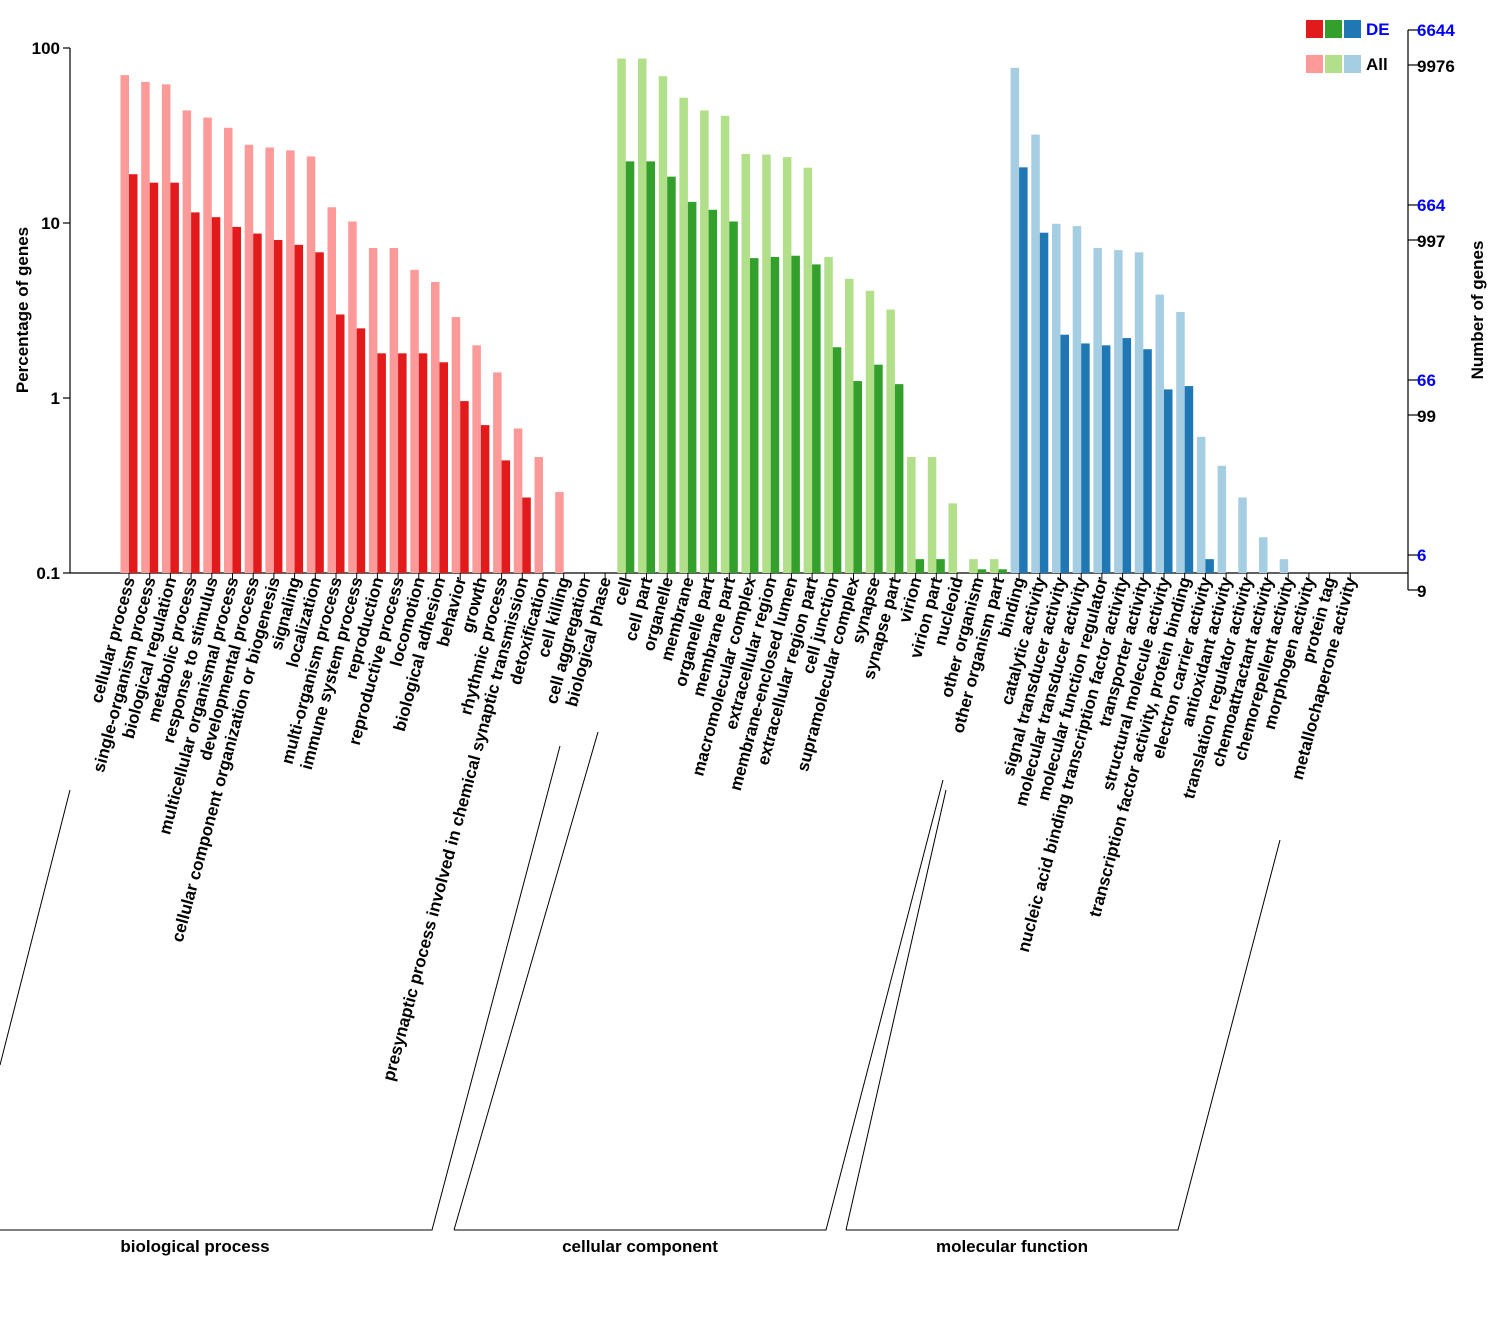 This screenshot has height=1337, width=1500. I want to click on left-tick-label: 100, so click(46, 48).